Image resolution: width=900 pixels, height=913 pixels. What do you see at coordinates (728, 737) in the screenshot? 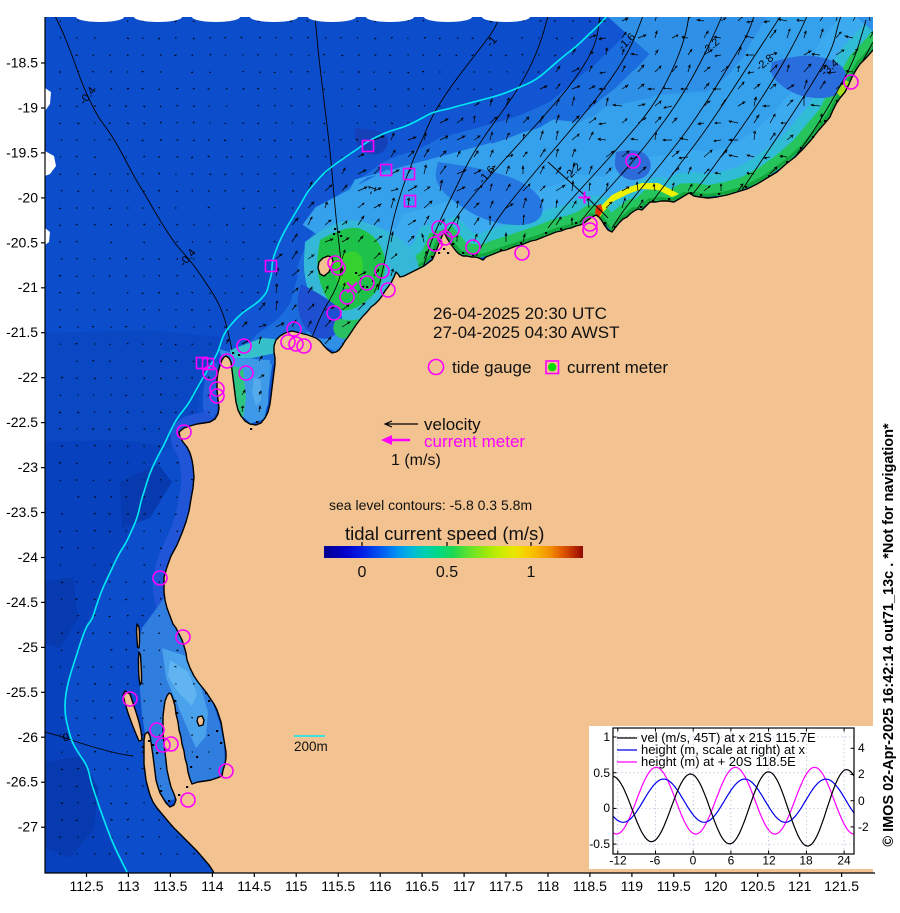
I see `svg-text: vel (m/s, 45T) at x 21S 115.7E` at bounding box center [728, 737].